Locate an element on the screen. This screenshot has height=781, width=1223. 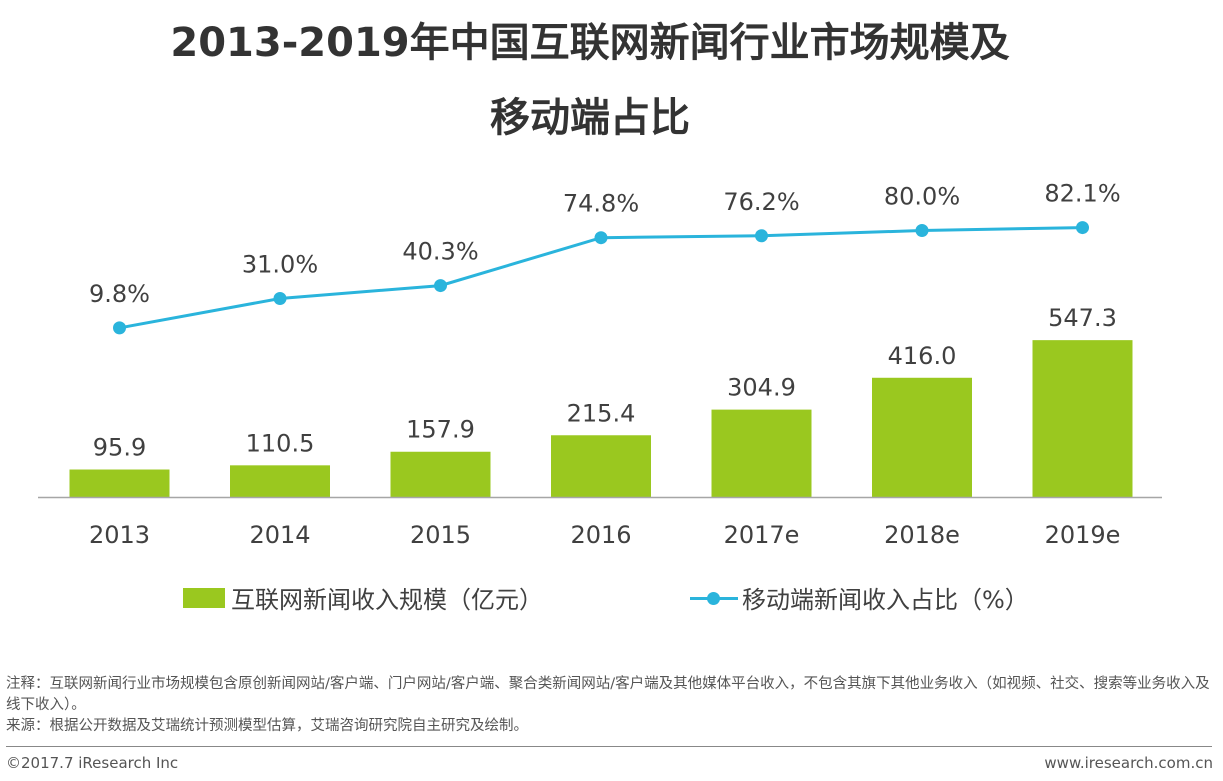
line-label-2014: 31.0% is located at coordinates (280, 264).